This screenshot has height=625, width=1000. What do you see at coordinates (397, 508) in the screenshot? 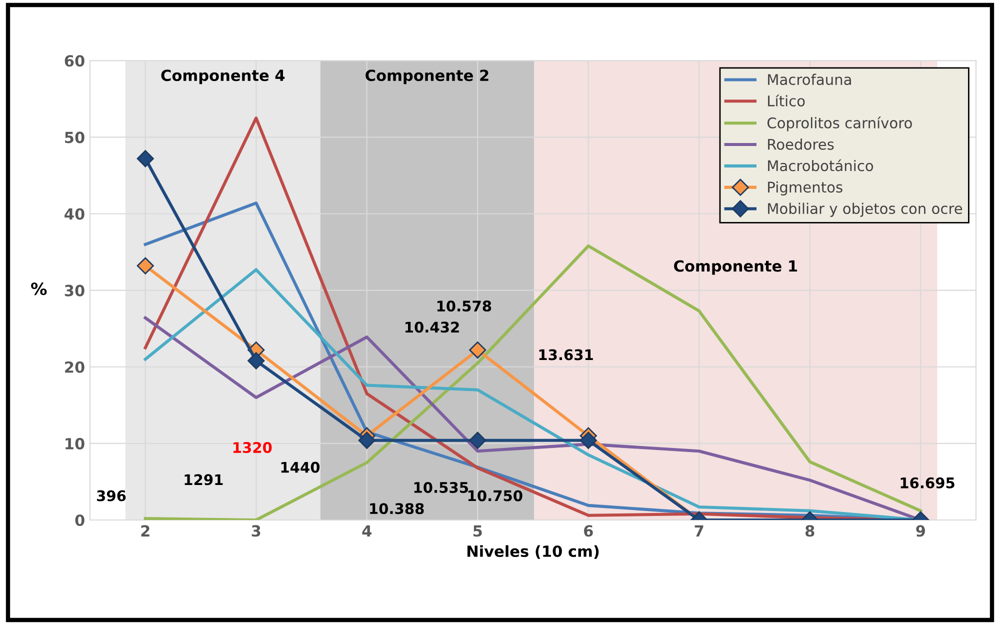
I see `annotation: 10.388` at bounding box center [397, 508].